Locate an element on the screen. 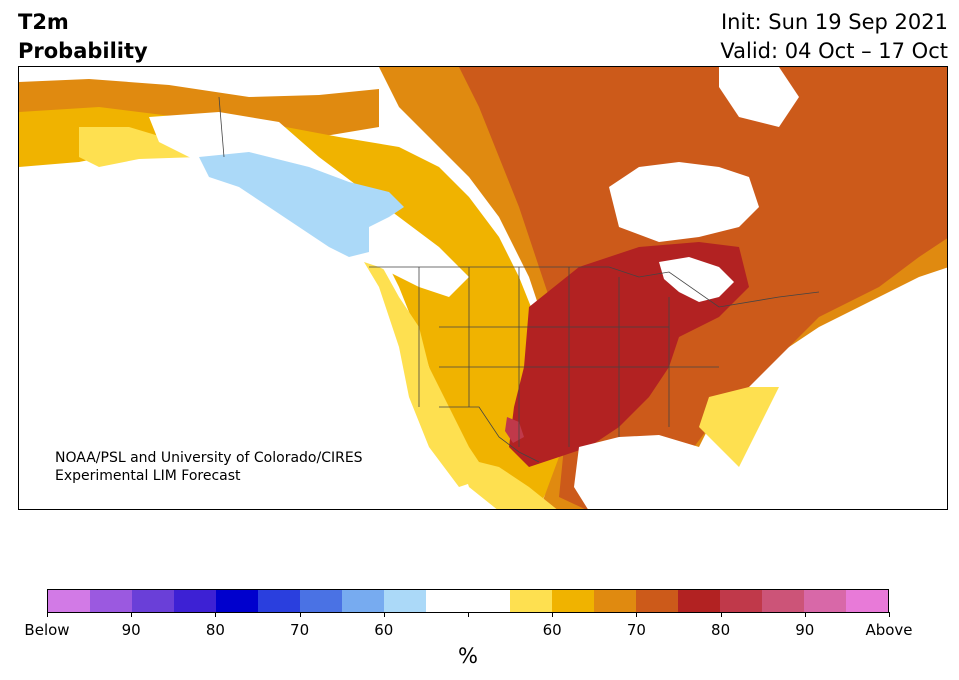  title-line-variable: T2m is located at coordinates (43, 22).